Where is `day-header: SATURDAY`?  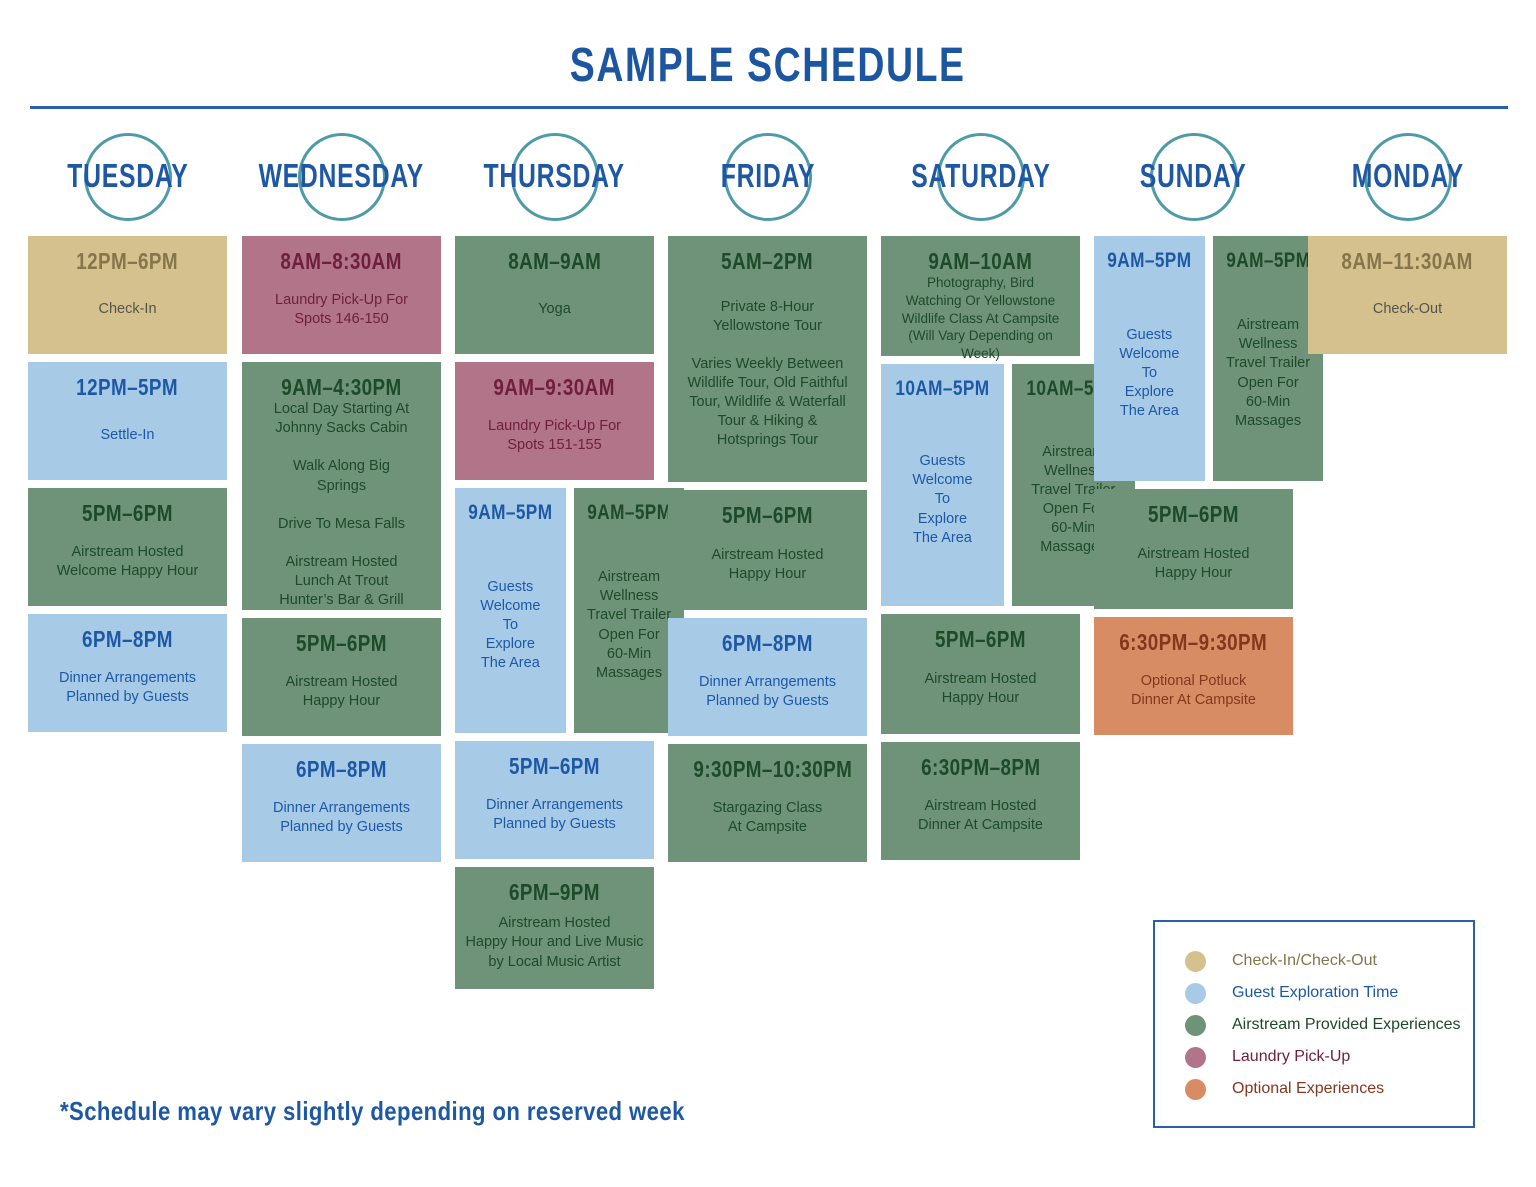 day-header: SATURDAY is located at coordinates (980, 176).